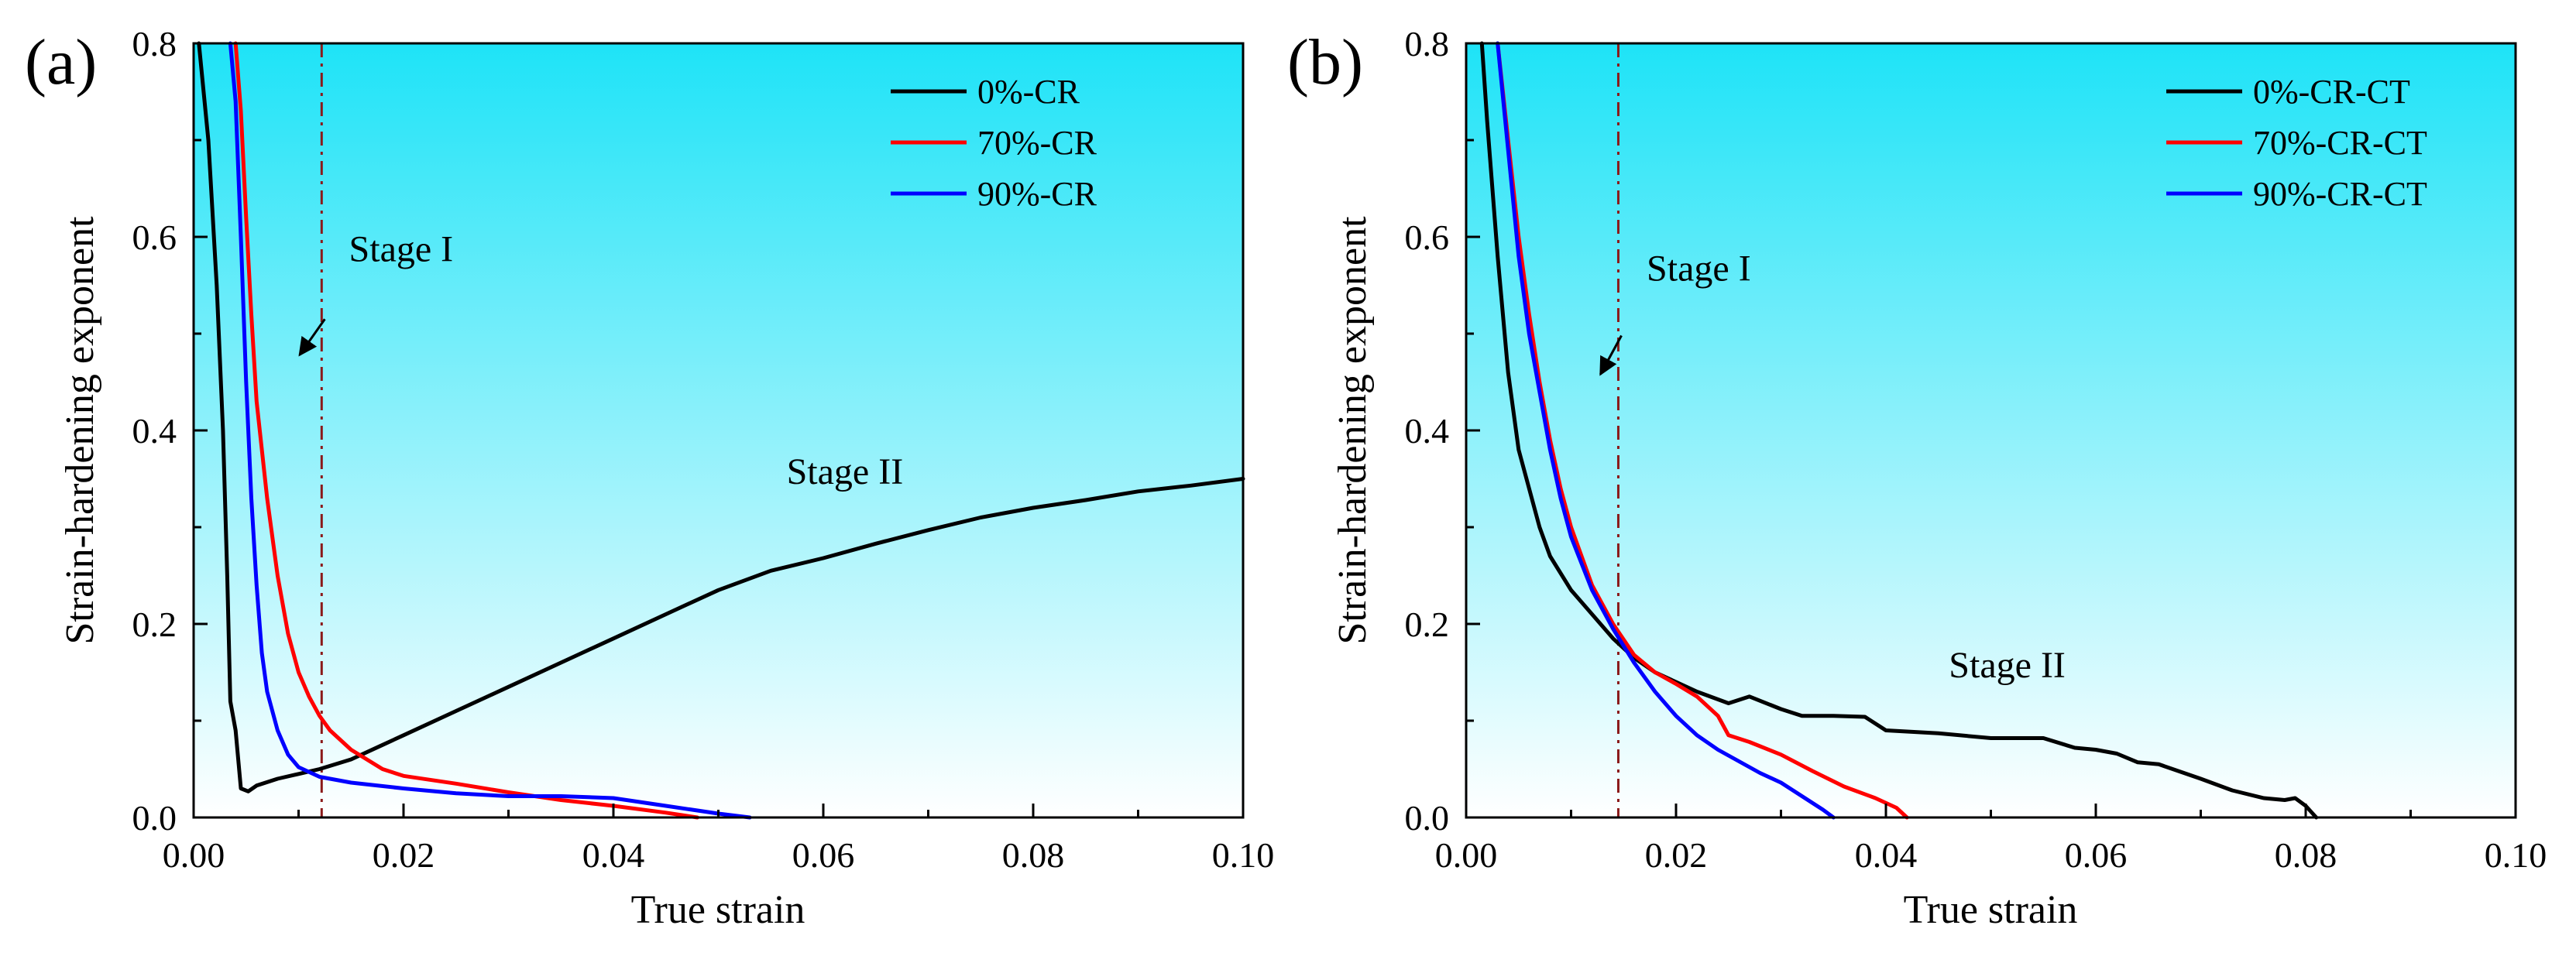 The image size is (2576, 963). What do you see at coordinates (2340, 194) in the screenshot?
I see `legend-label-2: 90%-CR-CT` at bounding box center [2340, 194].